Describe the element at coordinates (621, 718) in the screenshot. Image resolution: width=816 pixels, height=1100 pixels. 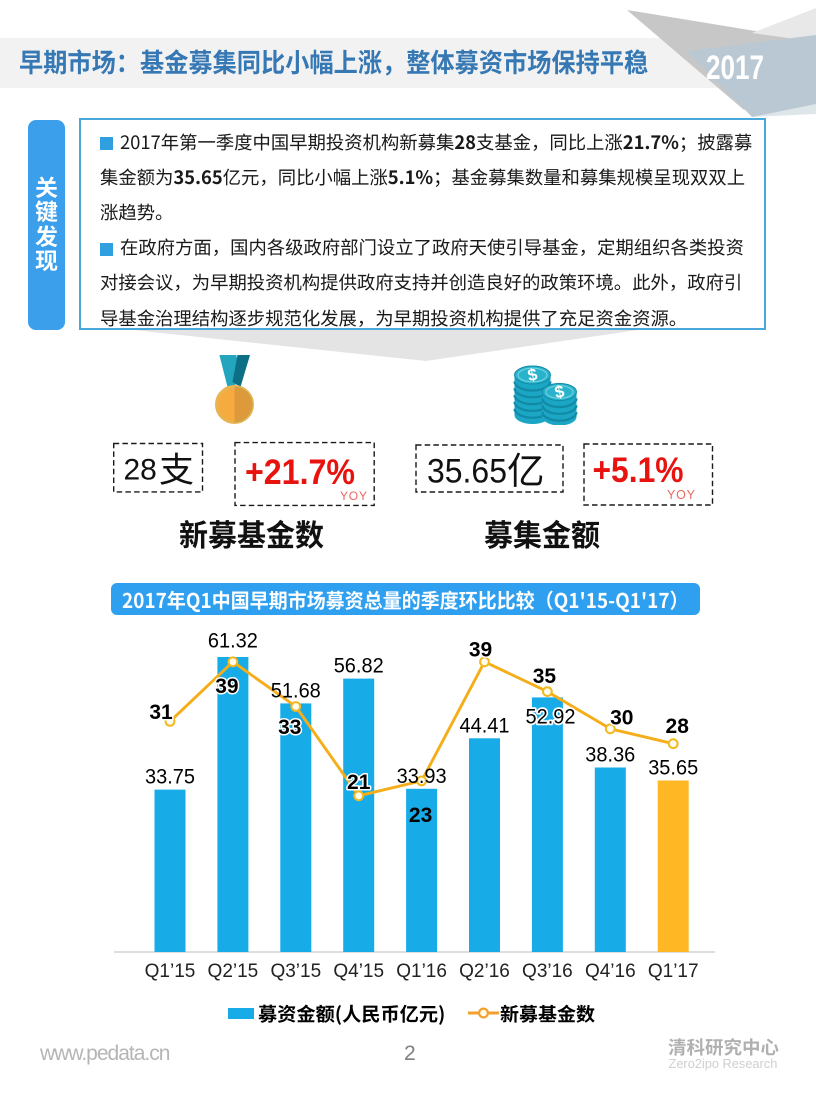
I see `svg-text: 30` at that location.